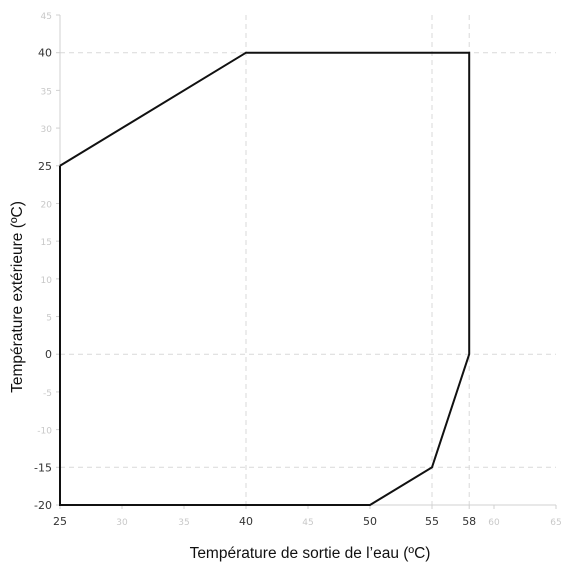  What do you see at coordinates (432, 521) in the screenshot?
I see `x-tick-label-55: 55` at bounding box center [432, 521].